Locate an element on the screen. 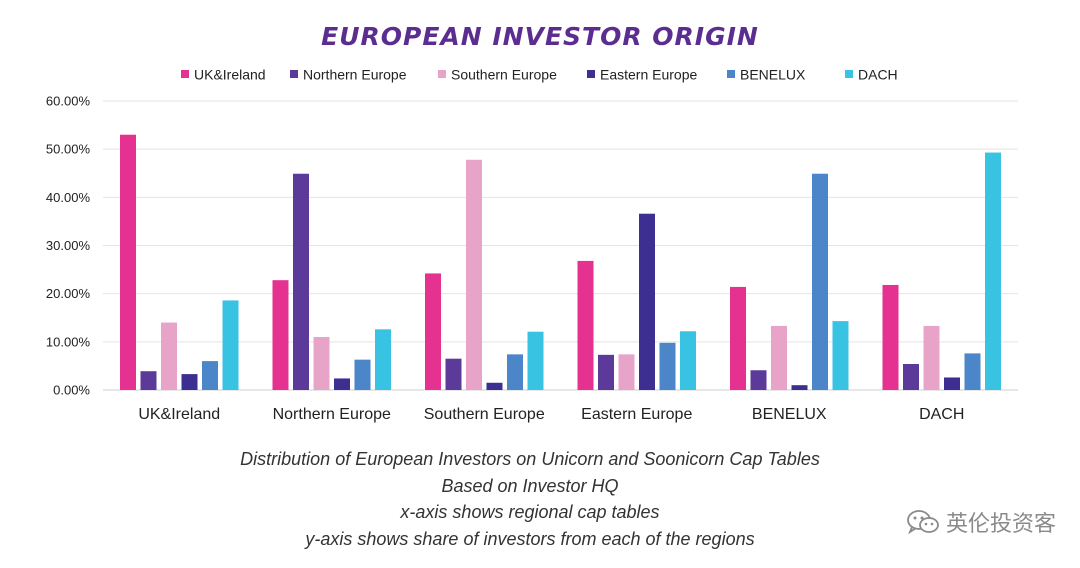 The width and height of the screenshot is (1080, 568). watermark: 英伦投资客 is located at coordinates (981, 522).